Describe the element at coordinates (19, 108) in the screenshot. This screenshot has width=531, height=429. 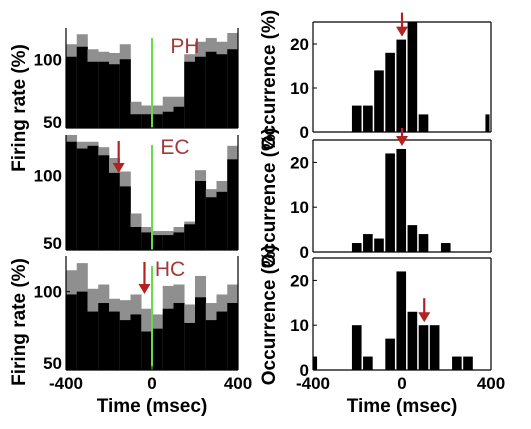
I see `left-ylabel-top: Firing rate (%)` at that location.